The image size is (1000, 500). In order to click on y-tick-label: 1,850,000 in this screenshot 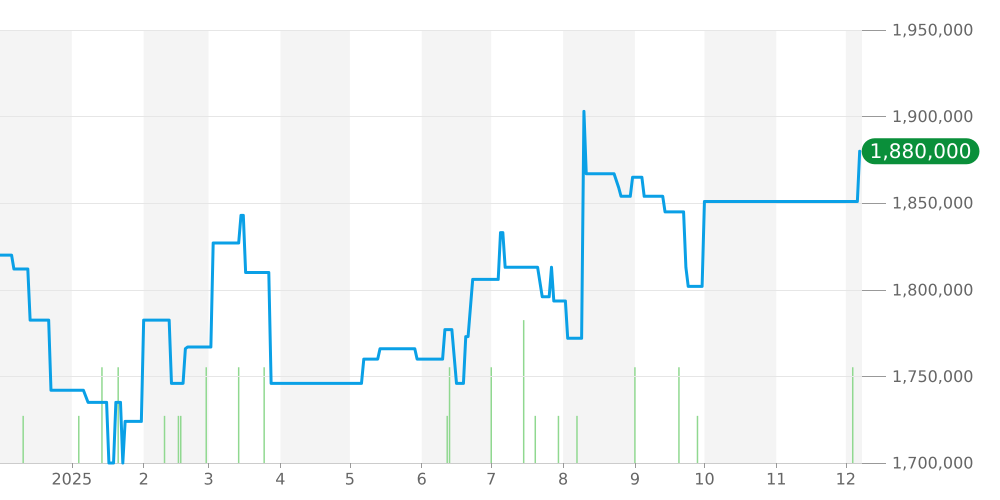, I will do `click(933, 203)`.